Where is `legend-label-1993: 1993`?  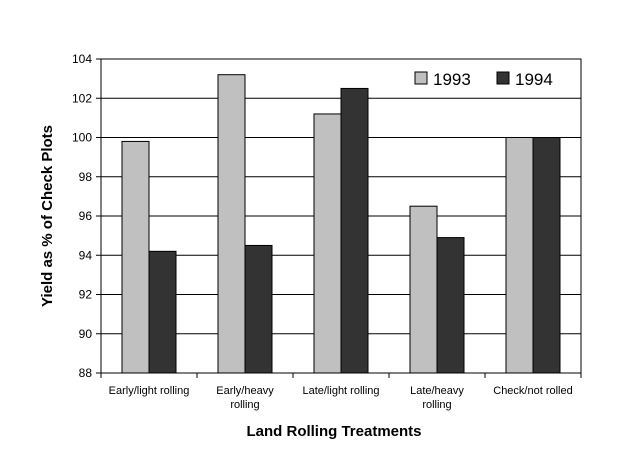
legend-label-1993: 1993 is located at coordinates (452, 79).